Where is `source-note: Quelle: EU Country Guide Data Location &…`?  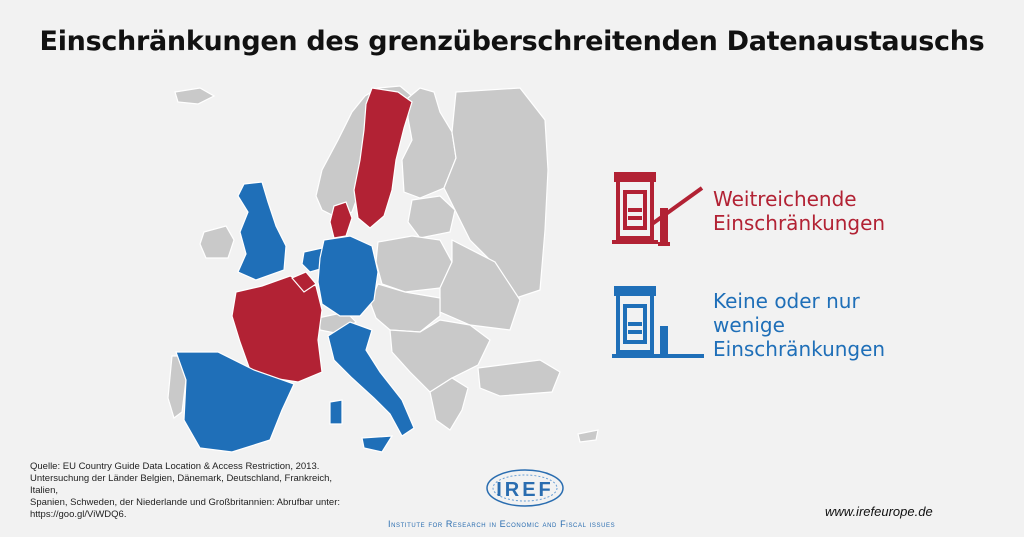
source-note: Quelle: EU Country Guide Data Location &… is located at coordinates (185, 490).